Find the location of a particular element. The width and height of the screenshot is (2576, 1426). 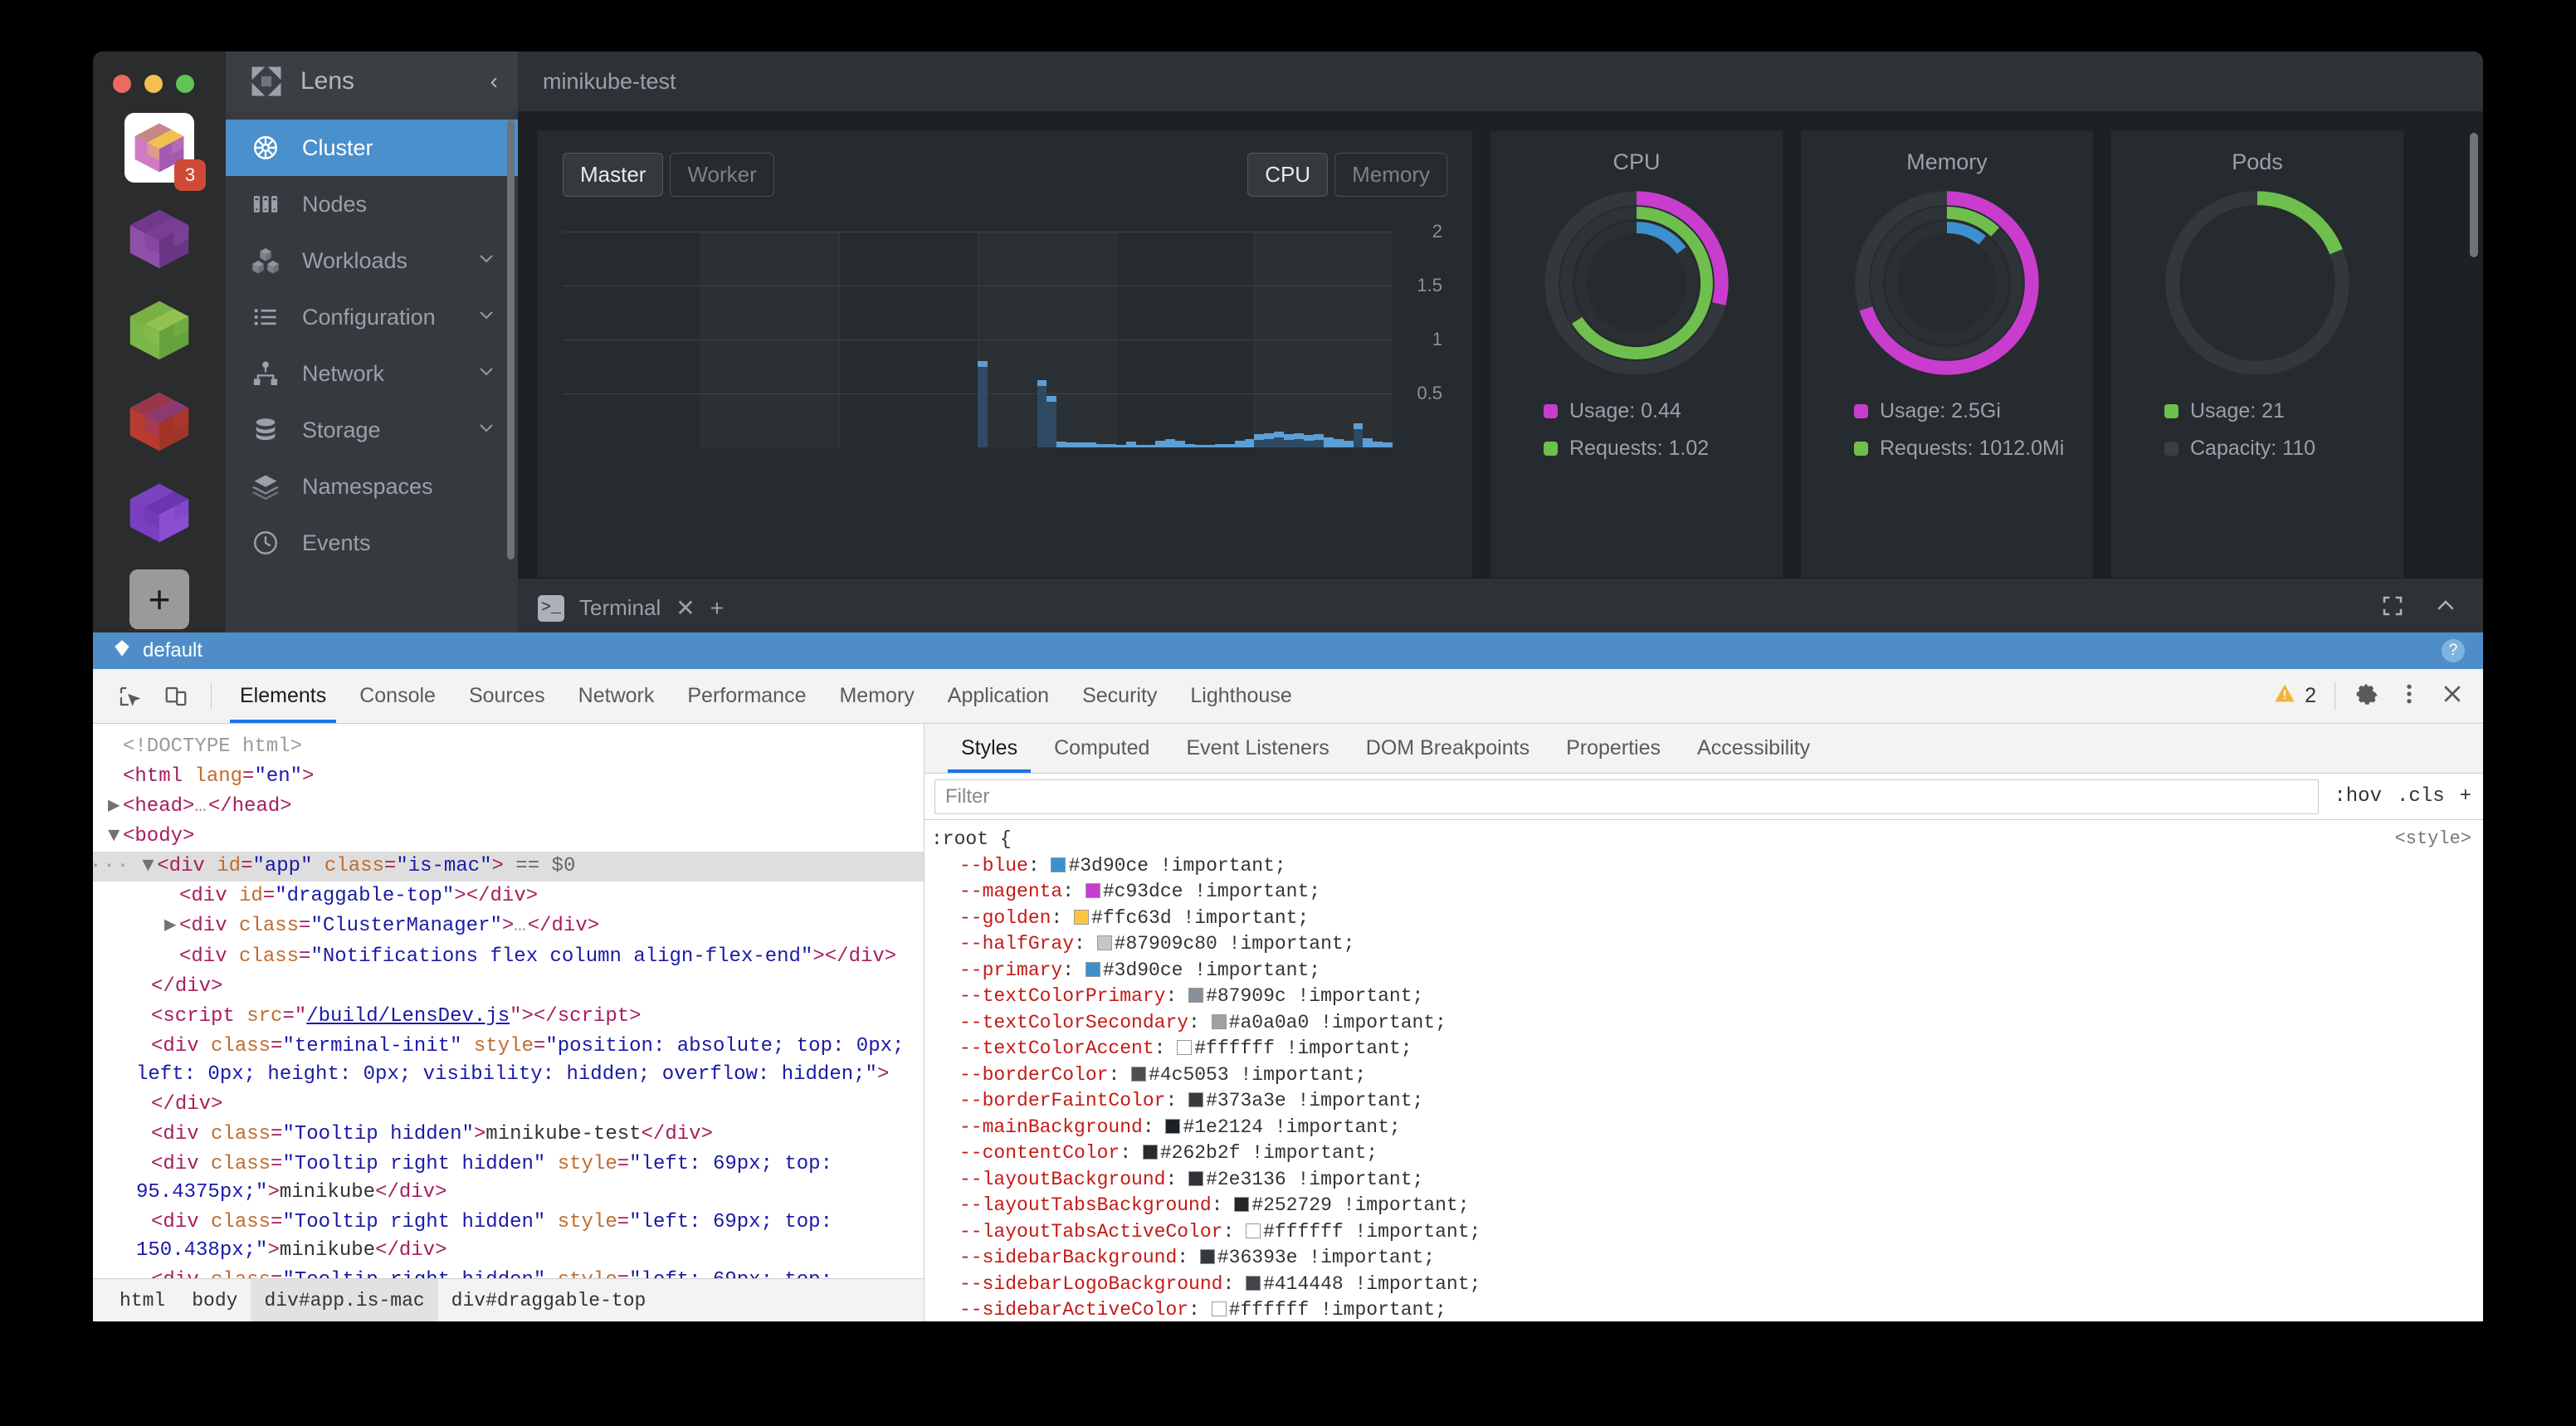

css-property-name: --borderColor is located at coordinates (1034, 1074).